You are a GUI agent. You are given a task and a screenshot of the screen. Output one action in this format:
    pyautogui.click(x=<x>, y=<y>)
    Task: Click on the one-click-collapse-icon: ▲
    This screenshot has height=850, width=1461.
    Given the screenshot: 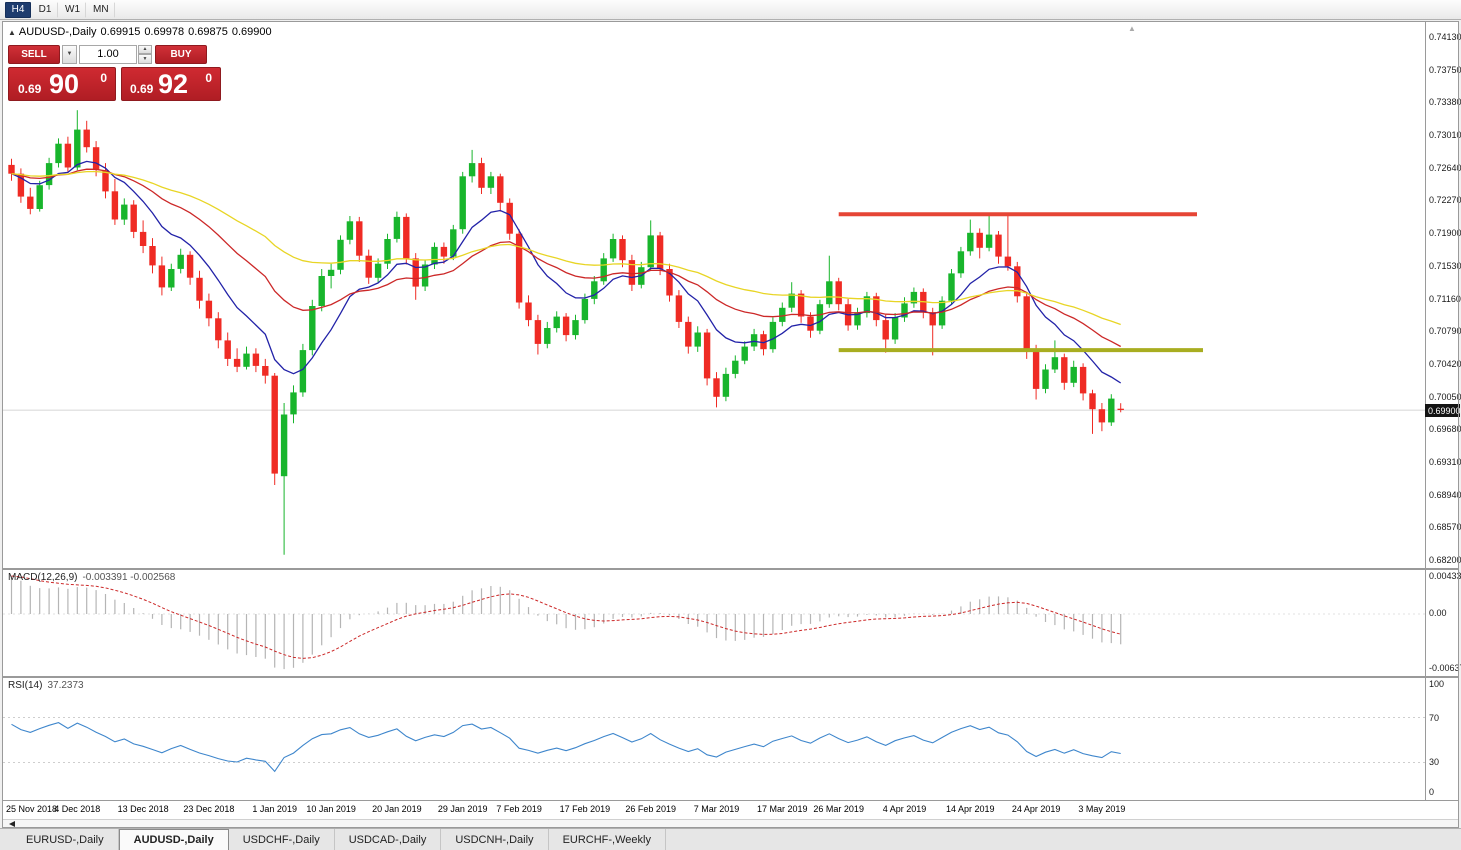 What is the action you would take?
    pyautogui.click(x=12, y=32)
    